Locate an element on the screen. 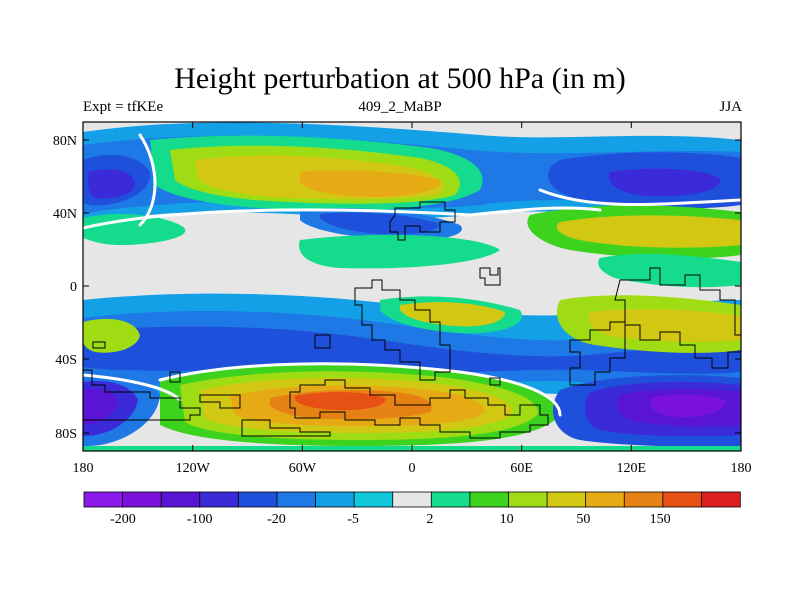 Image resolution: width=800 pixels, height=600 pixels. plot-title: Height perturbation at 500 hPa (in m) is located at coordinates (400, 78).